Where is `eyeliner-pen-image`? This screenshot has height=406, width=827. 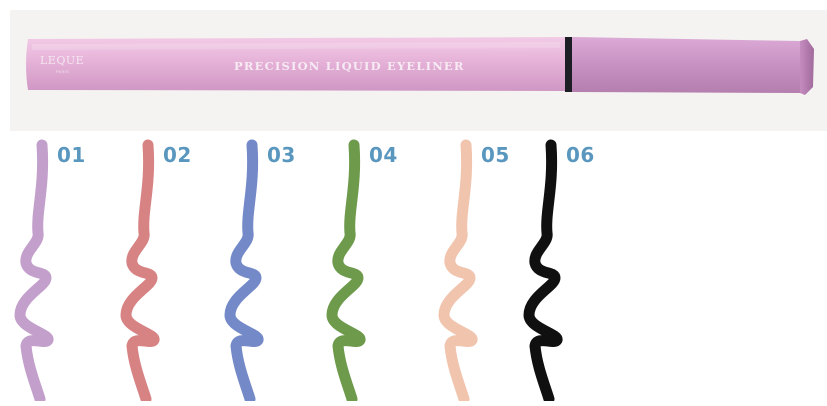
eyeliner-pen-image is located at coordinates (420, 66).